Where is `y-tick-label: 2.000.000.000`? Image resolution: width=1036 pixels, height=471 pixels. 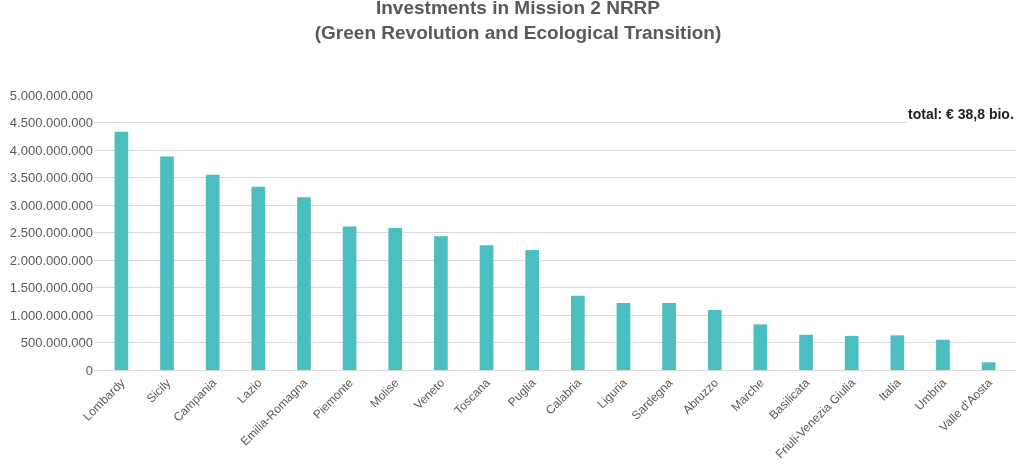
y-tick-label: 2.000.000.000 is located at coordinates (51, 260).